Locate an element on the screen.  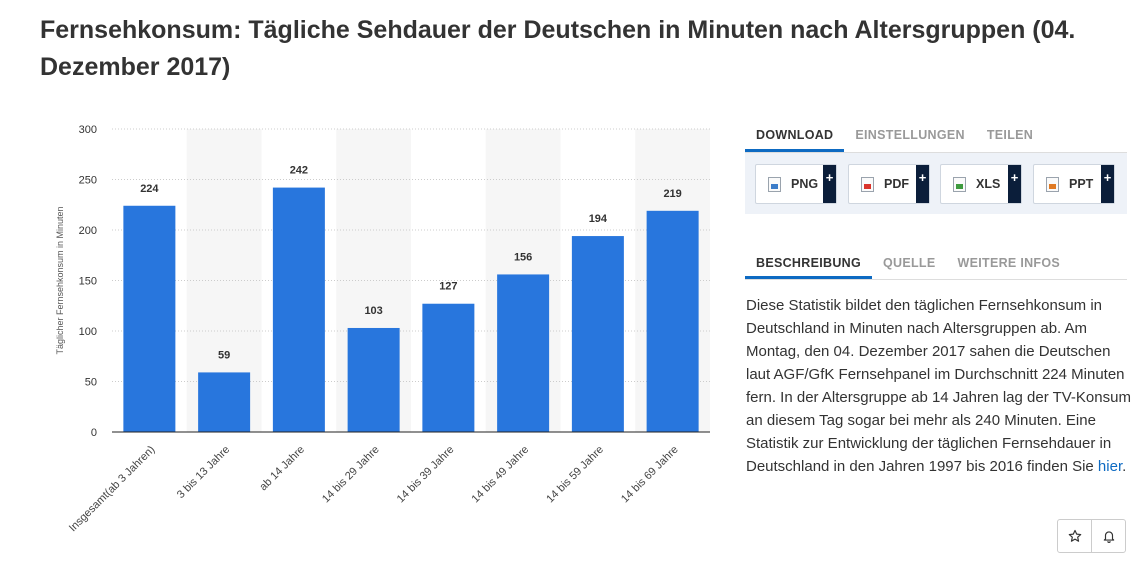
tab-einstellungen: EINSTELLUNGEN is located at coordinates (910, 135).